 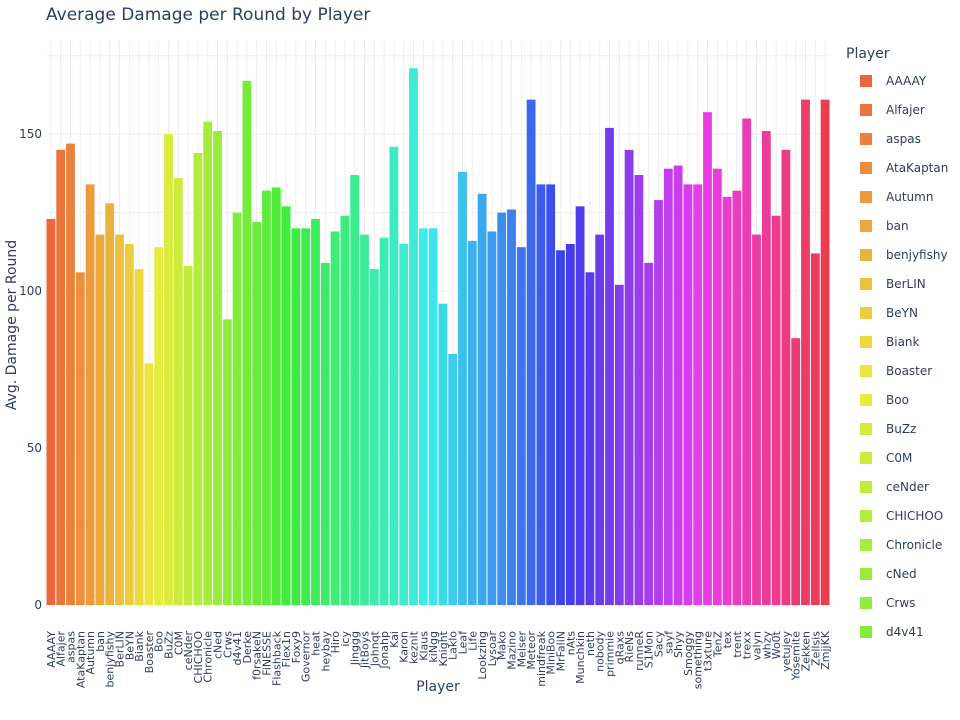 I want to click on legend-item: aspas, so click(x=899, y=138).